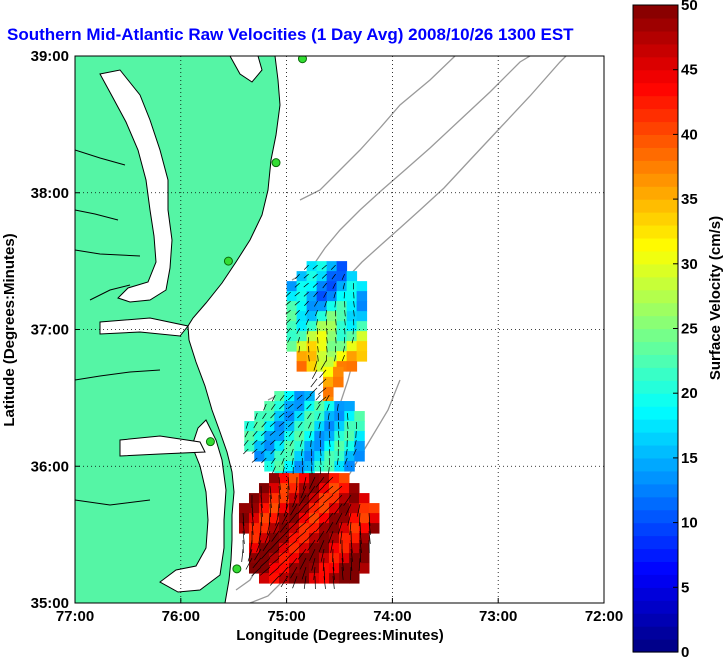 This screenshot has height=659, width=724. Describe the element at coordinates (50, 603) in the screenshot. I see `y-tick-label: 35:00` at that location.